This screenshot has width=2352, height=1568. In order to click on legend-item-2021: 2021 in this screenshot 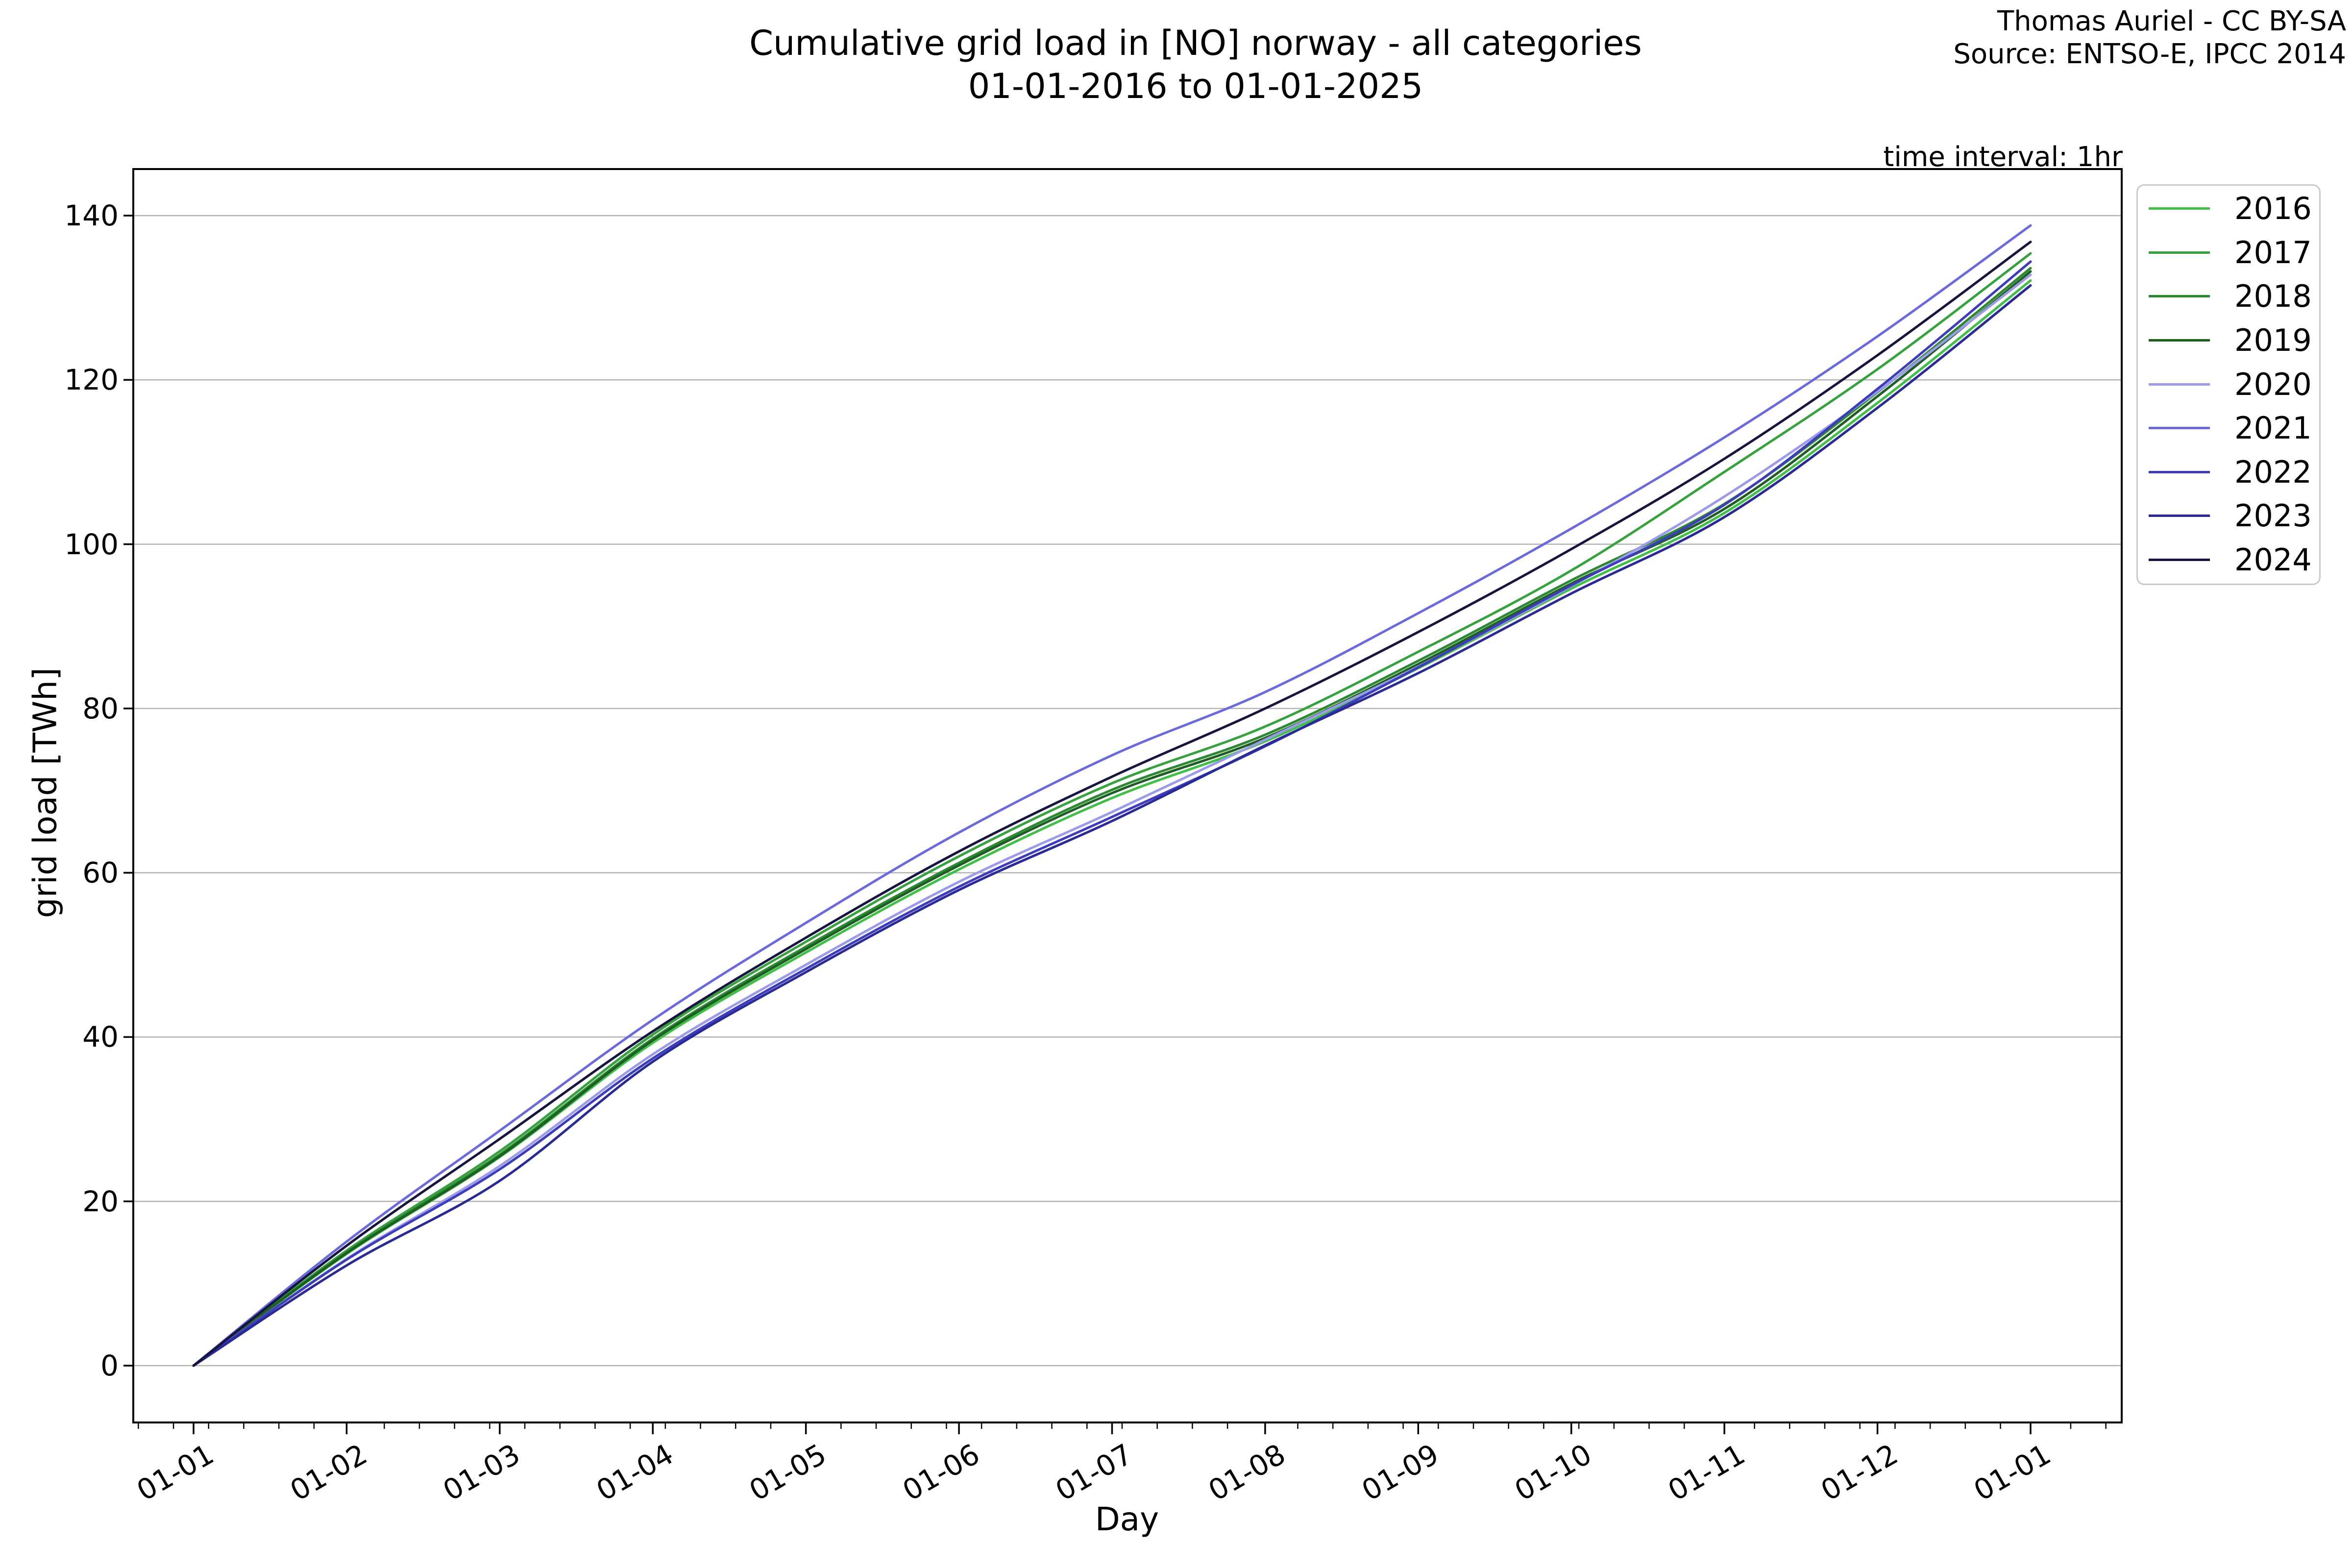, I will do `click(2228, 428)`.